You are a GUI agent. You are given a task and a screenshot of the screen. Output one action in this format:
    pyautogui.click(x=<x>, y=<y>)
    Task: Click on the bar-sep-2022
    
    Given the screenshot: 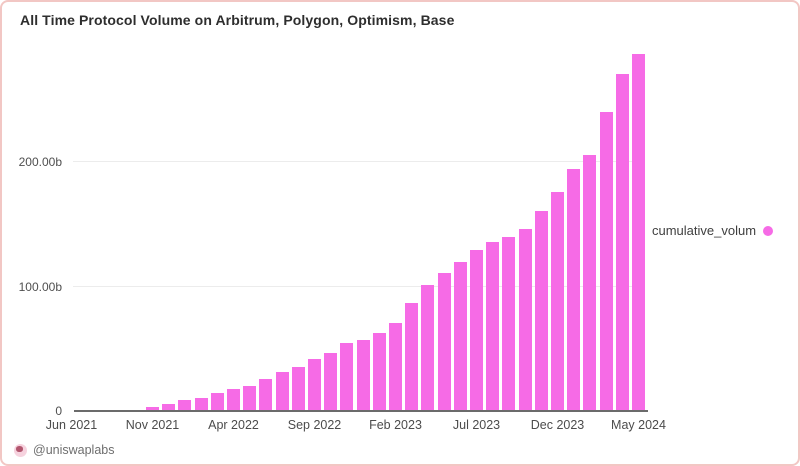 What is the action you would take?
    pyautogui.click(x=314, y=384)
    